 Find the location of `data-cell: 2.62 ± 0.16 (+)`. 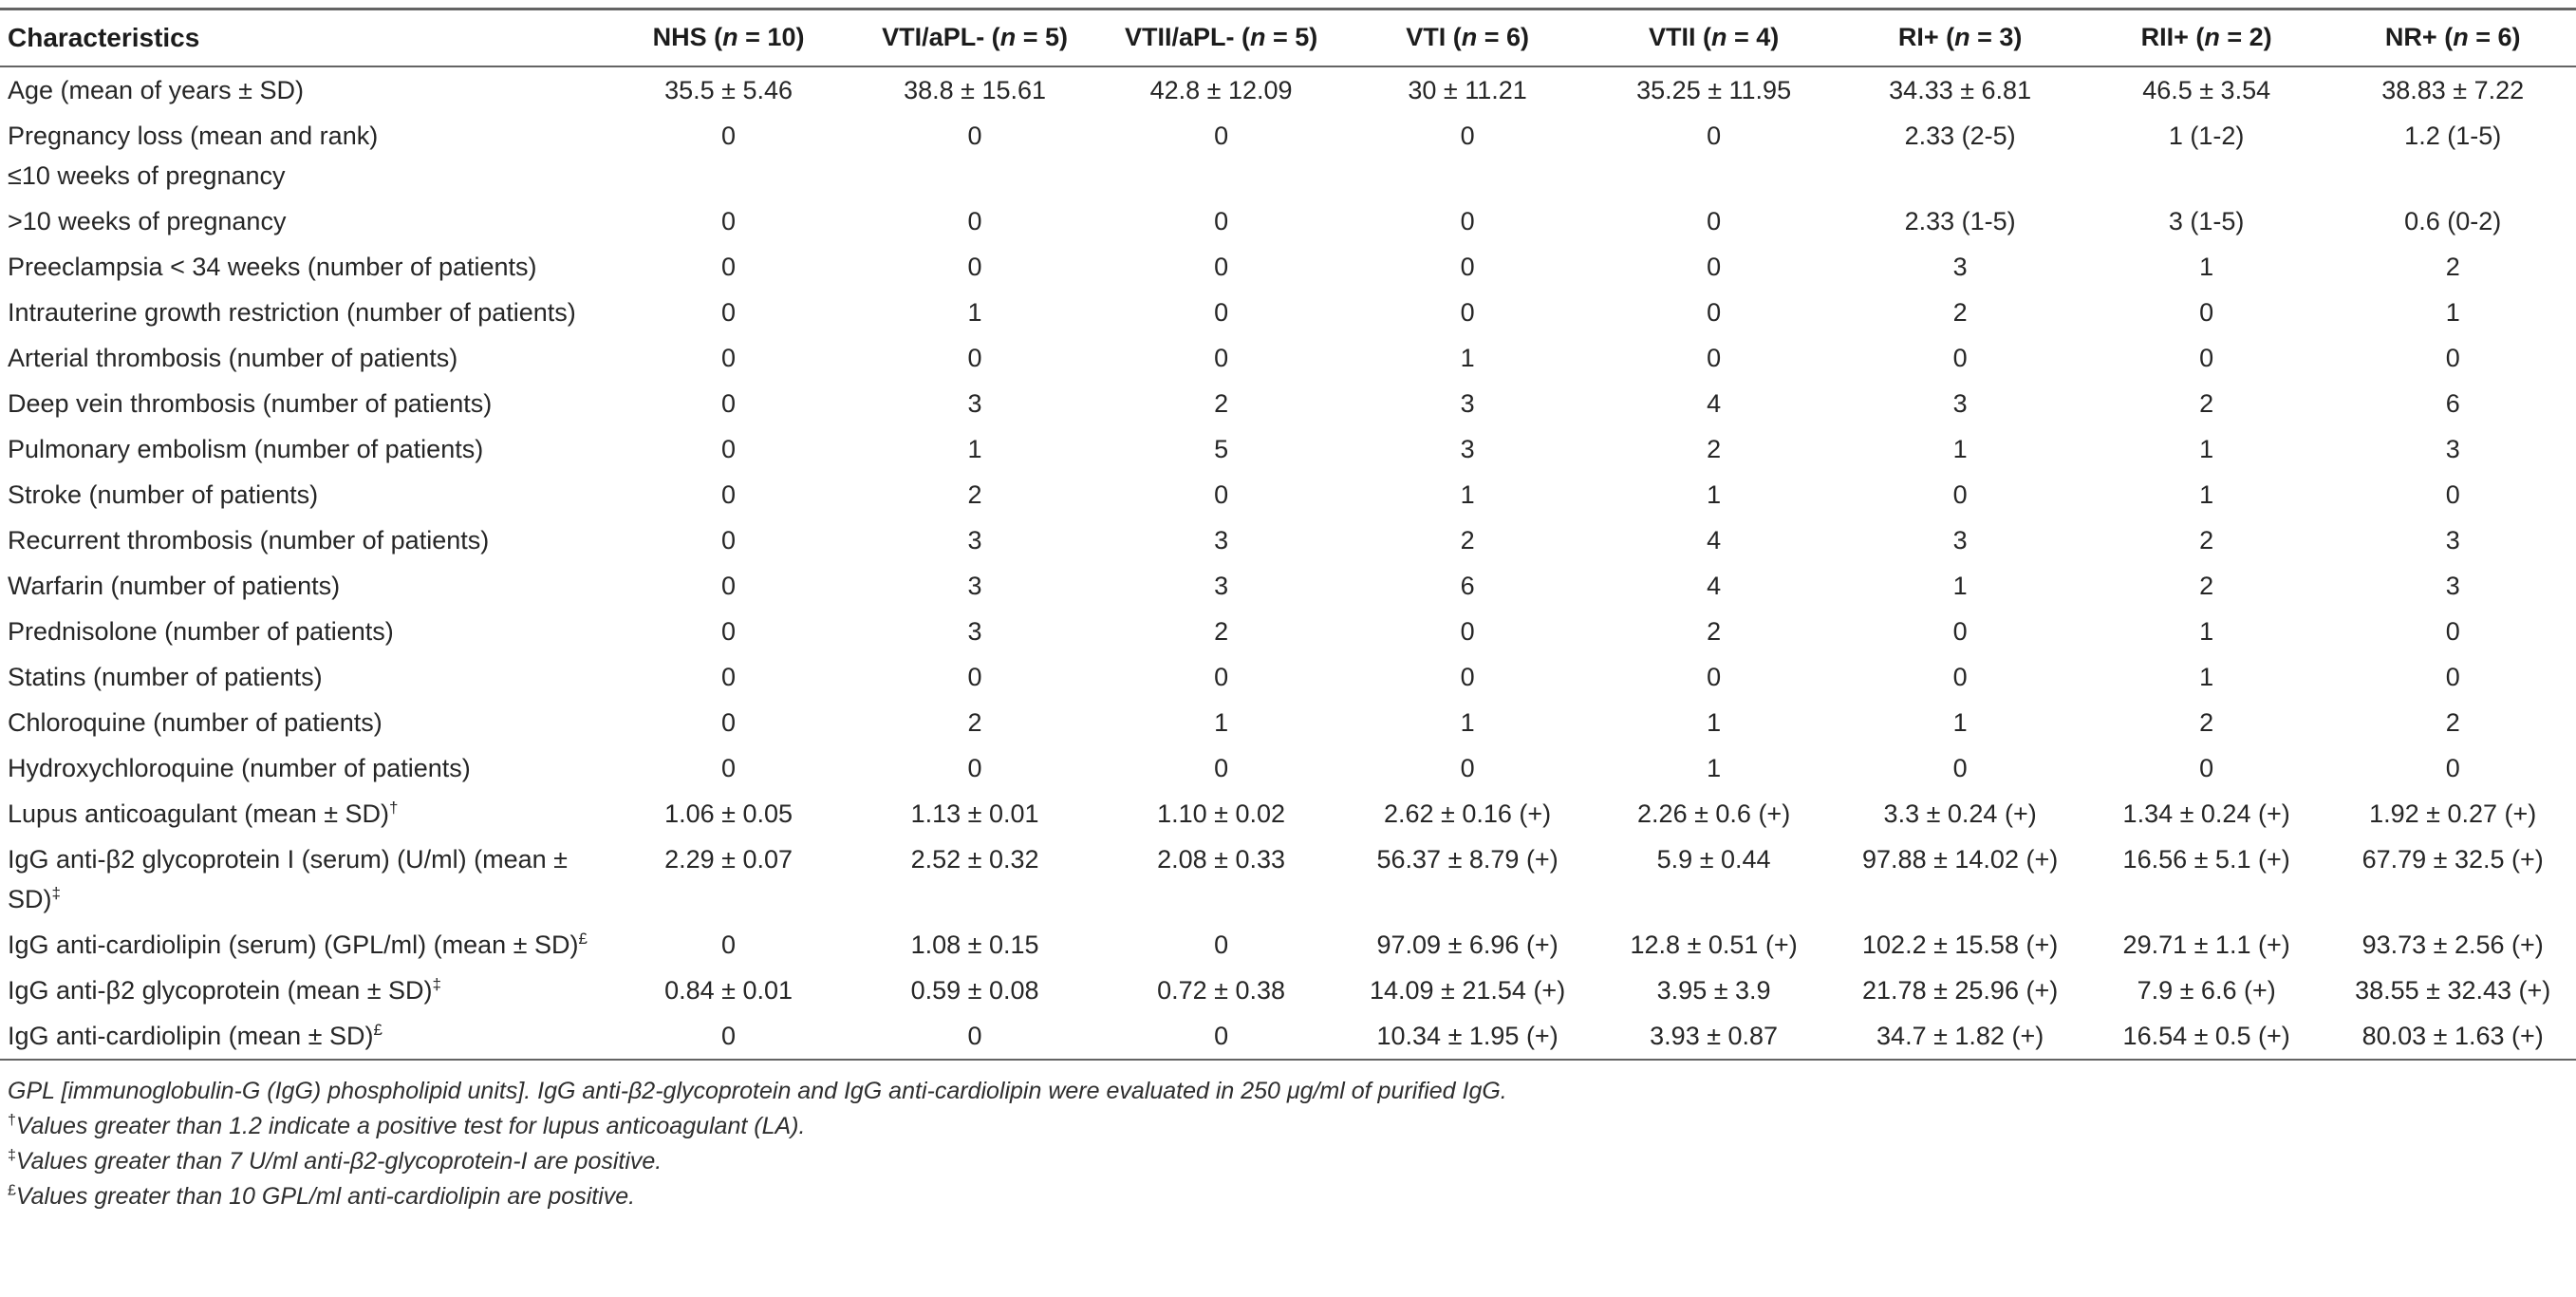

data-cell: 2.62 ± 0.16 (+) is located at coordinates (1468, 813).